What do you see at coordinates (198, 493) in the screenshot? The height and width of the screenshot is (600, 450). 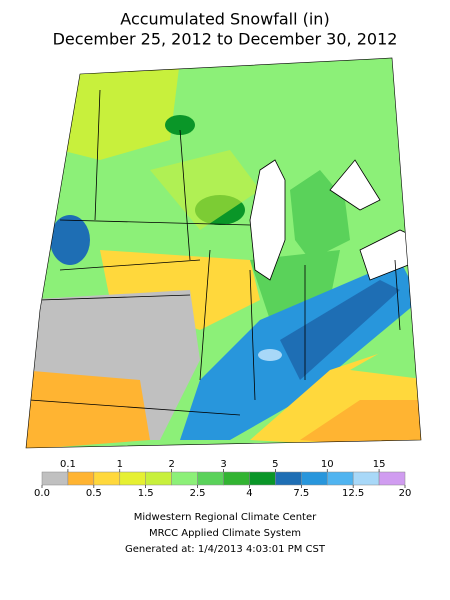 I see `legend-label: 2.5` at bounding box center [198, 493].